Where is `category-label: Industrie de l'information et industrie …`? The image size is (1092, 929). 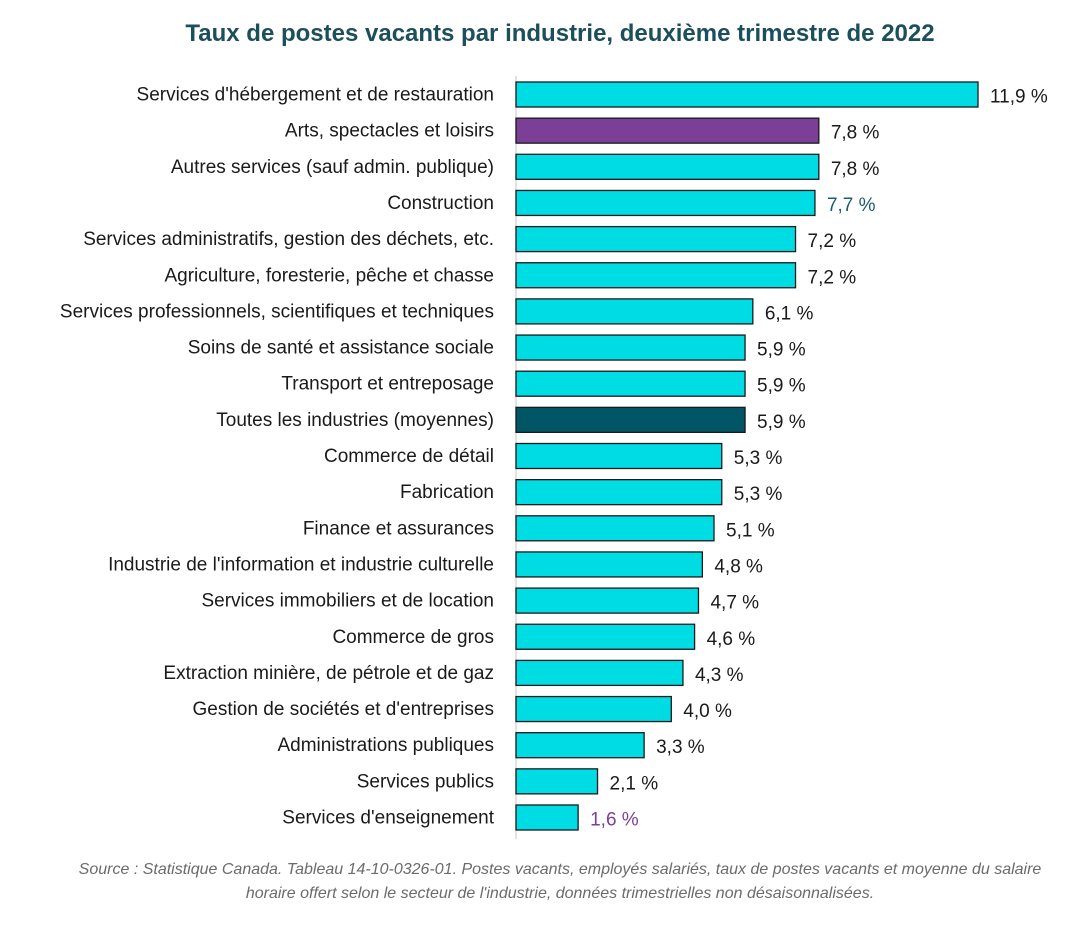 category-label: Industrie de l'information et industrie … is located at coordinates (301, 564).